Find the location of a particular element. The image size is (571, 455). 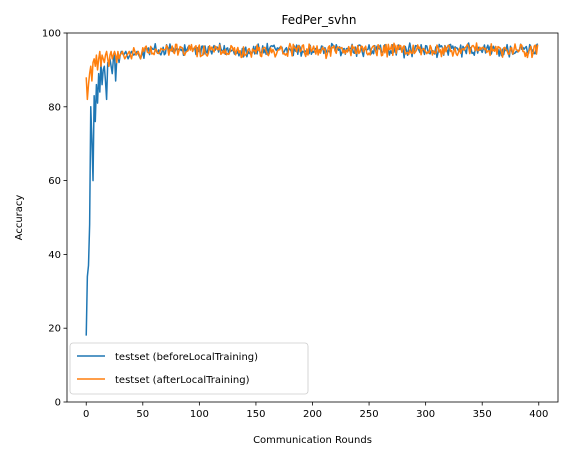

chart-title: FedPer_svhn is located at coordinates (319, 20).